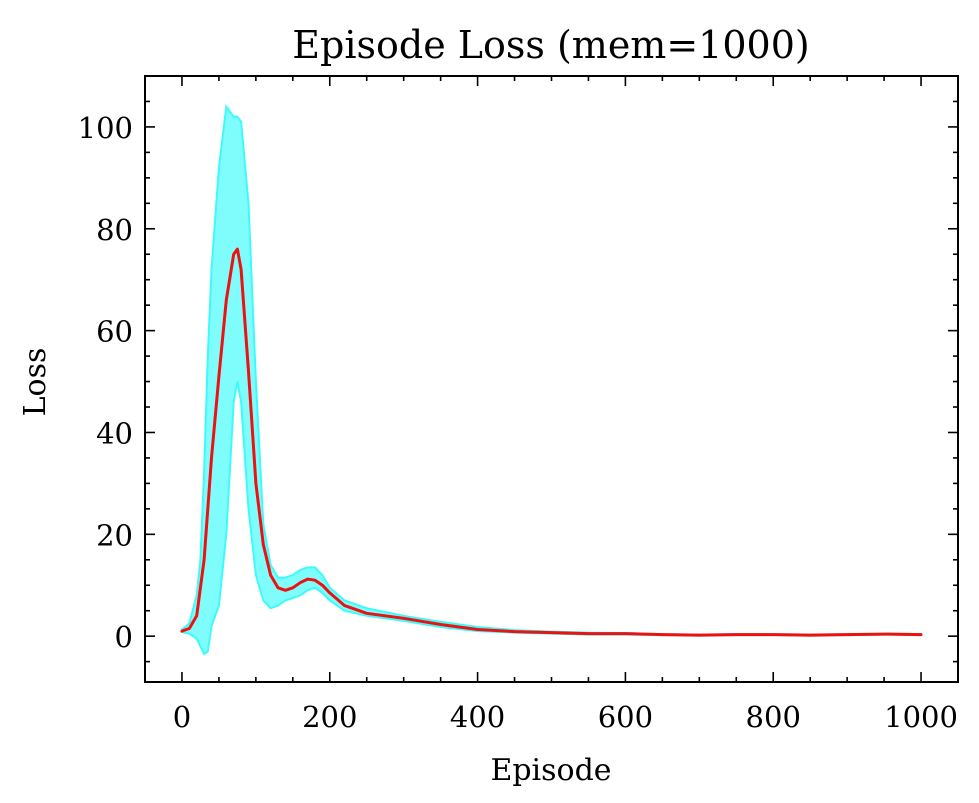  What do you see at coordinates (35, 382) in the screenshot?
I see `y-axis-label: Loss` at bounding box center [35, 382].